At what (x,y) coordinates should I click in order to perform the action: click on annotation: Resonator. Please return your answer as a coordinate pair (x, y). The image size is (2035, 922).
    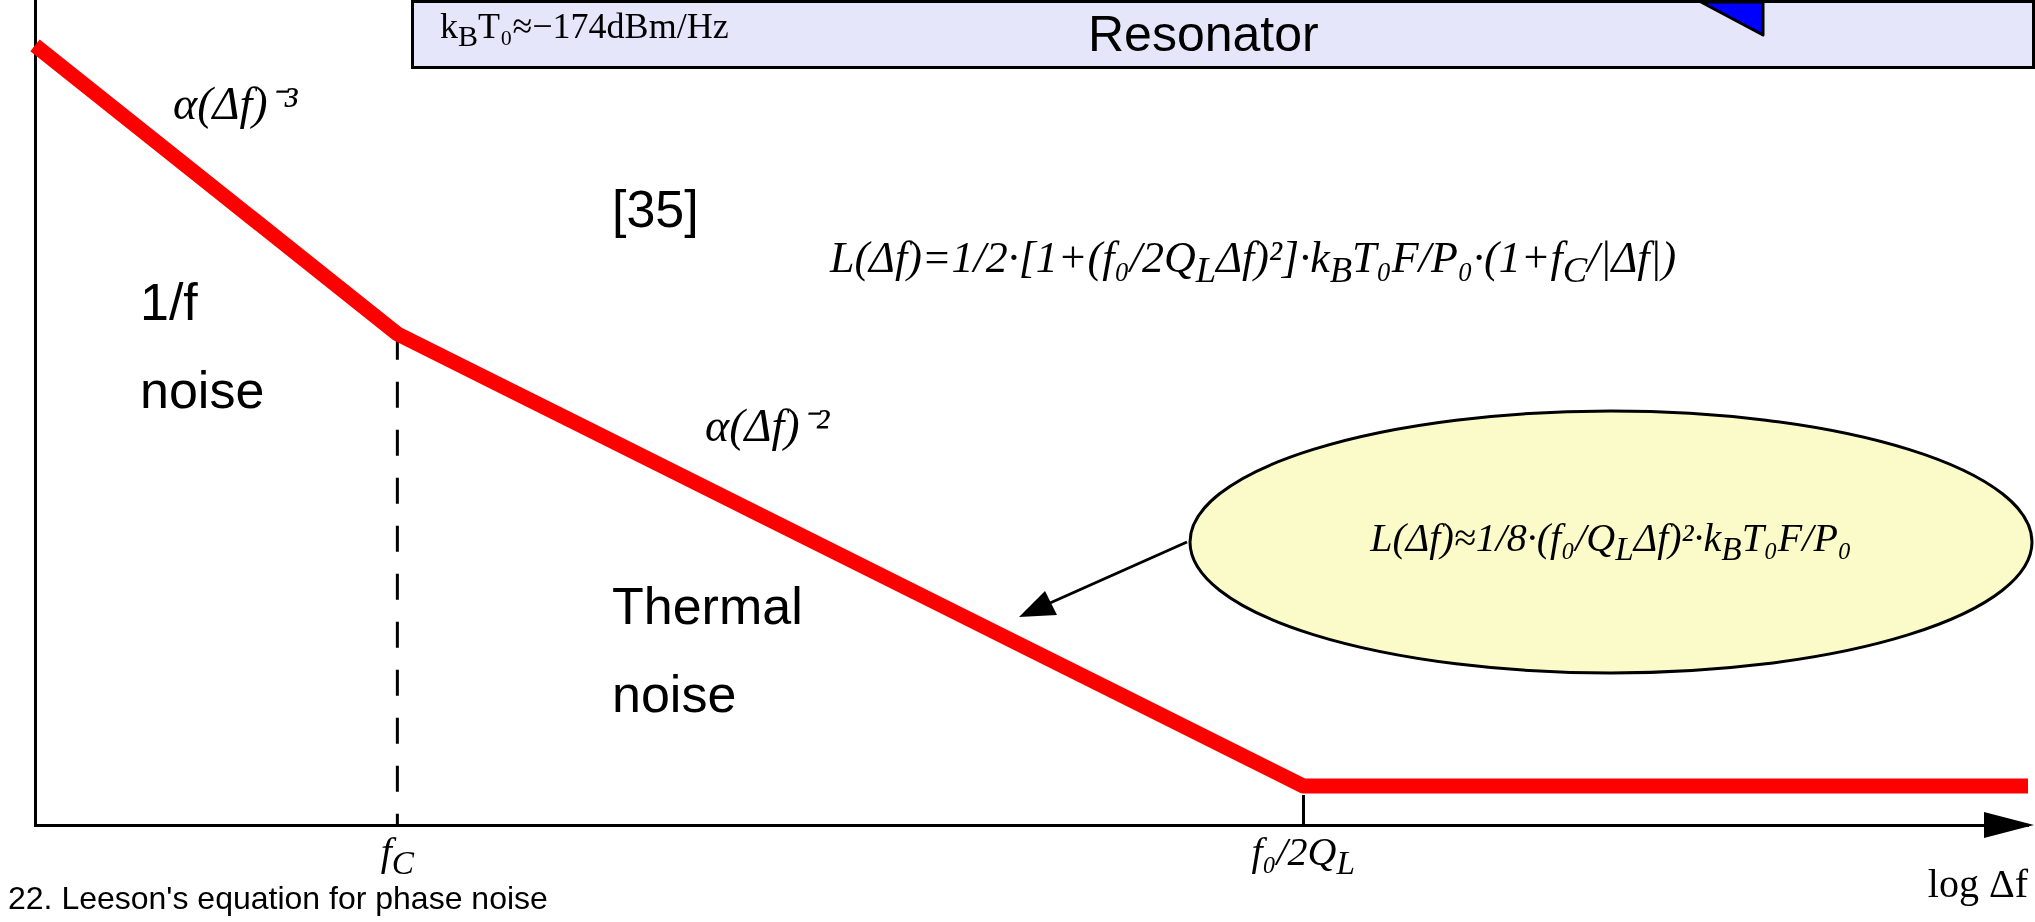
    Looking at the image, I should click on (1203, 35).